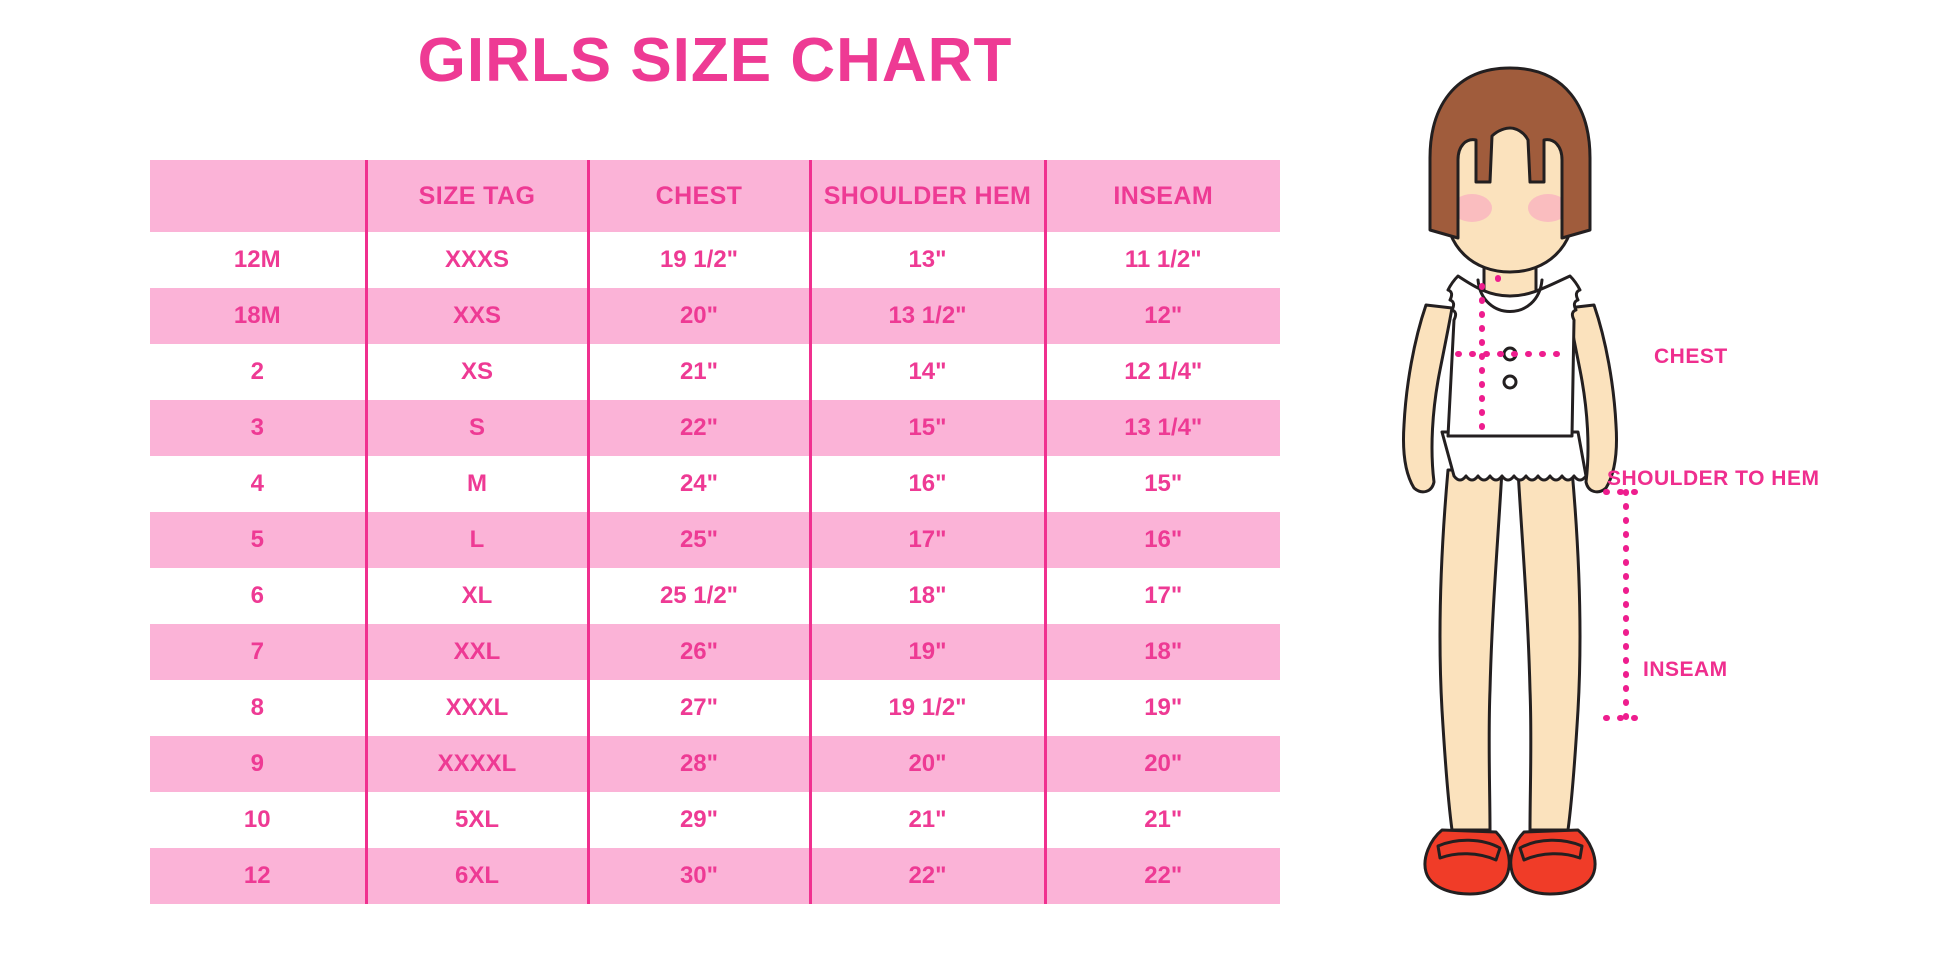  Describe the element at coordinates (1549, 650) in the screenshot. I see `right-leg` at that location.